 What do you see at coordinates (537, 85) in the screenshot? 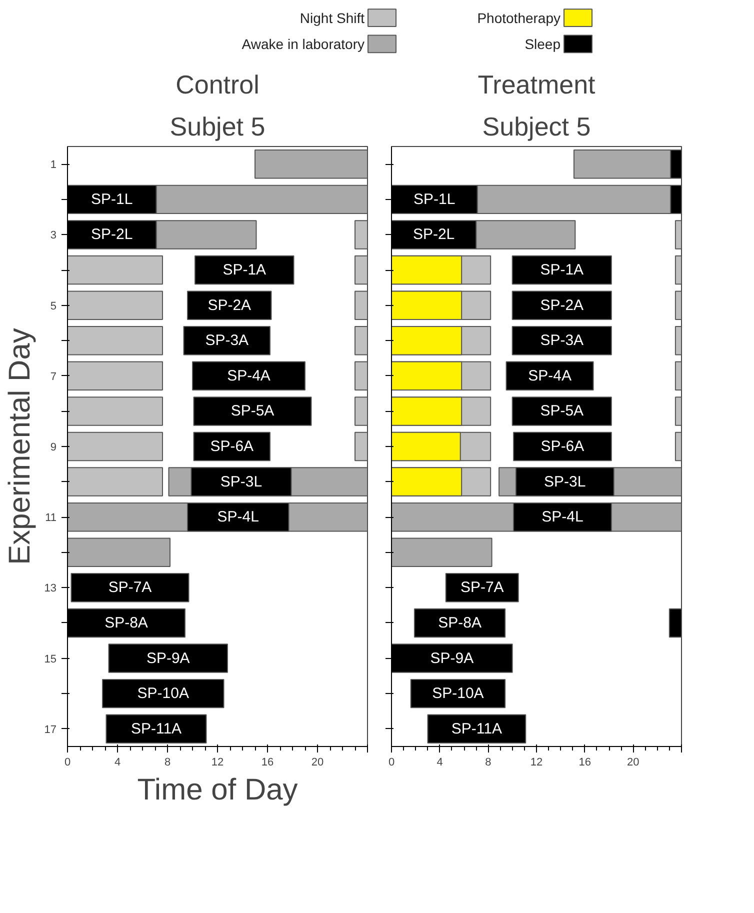
I see `chart-title: Treatment` at bounding box center [537, 85].